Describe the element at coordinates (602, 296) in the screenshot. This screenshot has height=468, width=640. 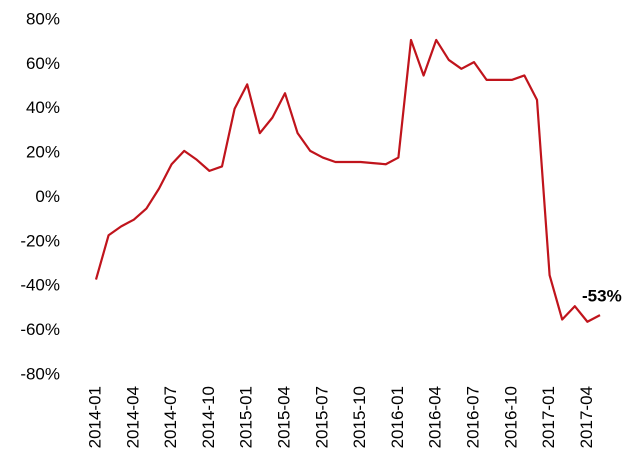
I see `annotation: -53%` at that location.